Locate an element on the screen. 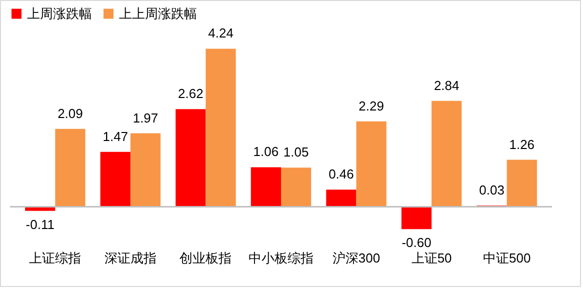  x-tick-label: 沪深300 is located at coordinates (356, 258).